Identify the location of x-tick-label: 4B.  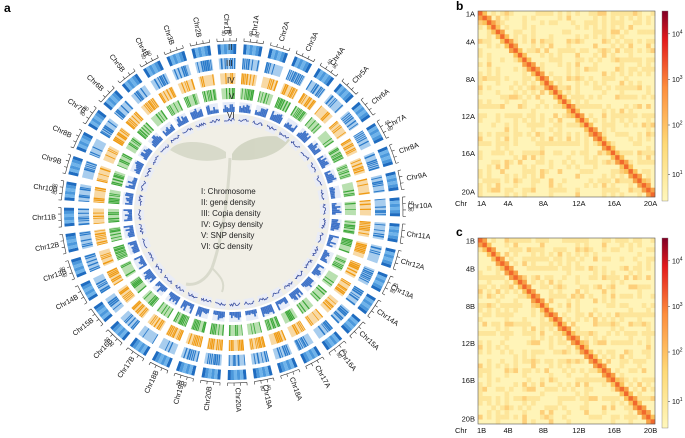
(507, 430).